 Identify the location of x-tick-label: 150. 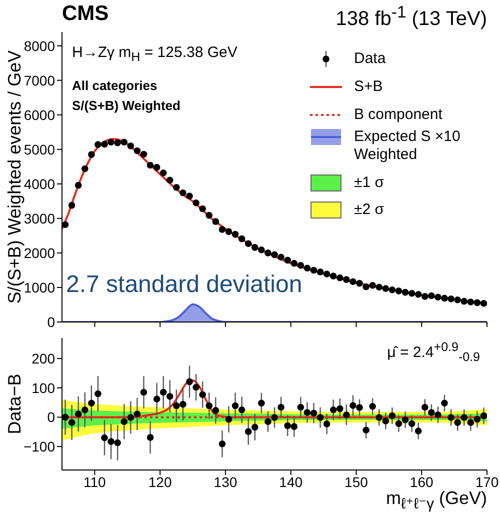
(356, 482).